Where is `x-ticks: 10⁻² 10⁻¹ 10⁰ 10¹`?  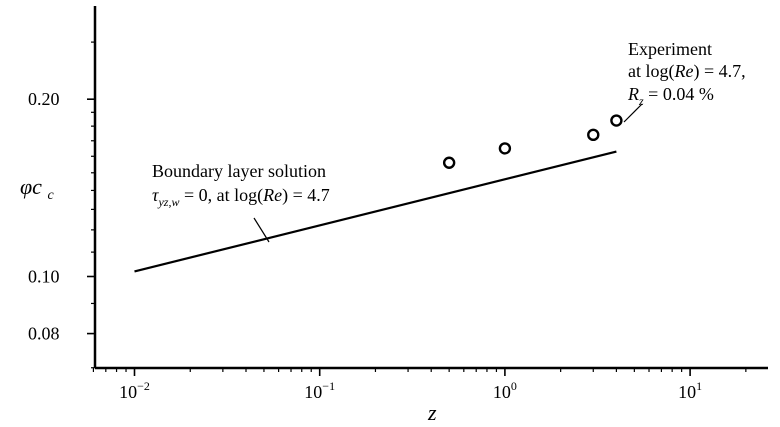
x-ticks: 10⁻² 10⁻¹ 10⁰ 10¹ is located at coordinates (419, 385).